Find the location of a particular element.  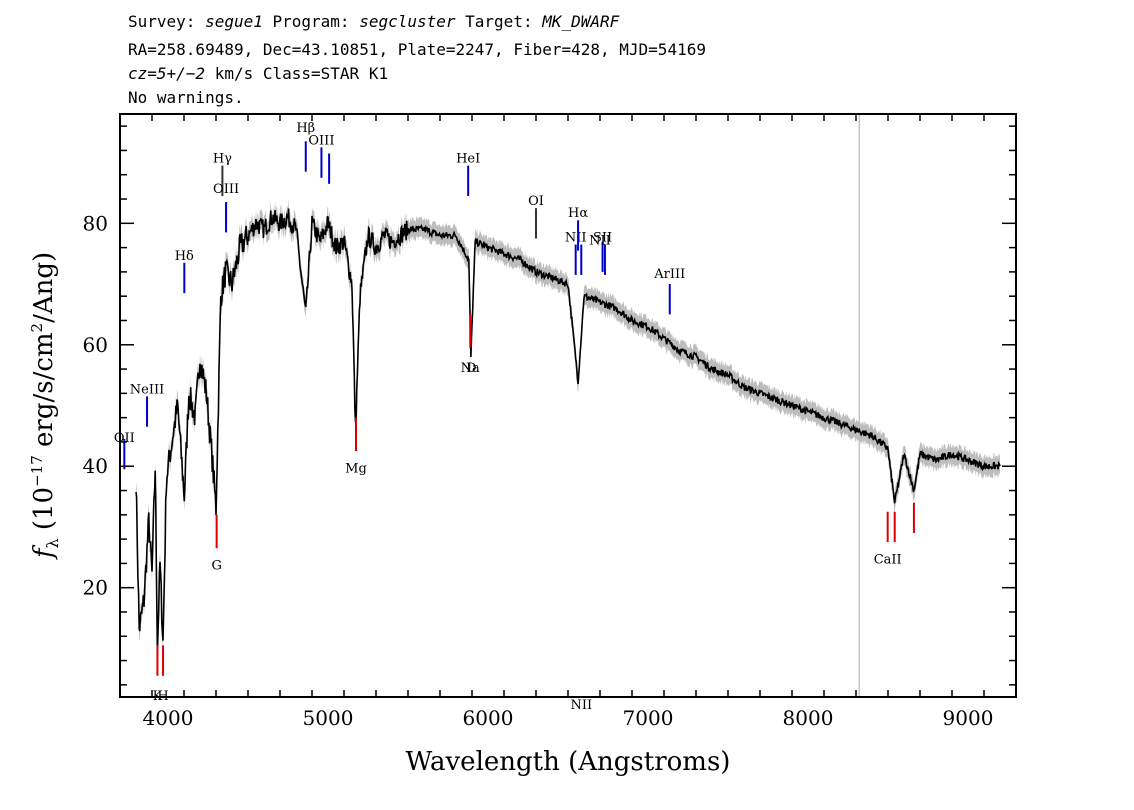

absorption-line-label: Mg is located at coordinates (356, 468).